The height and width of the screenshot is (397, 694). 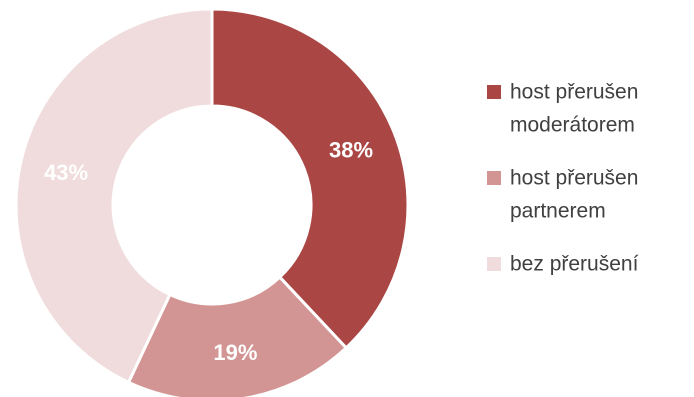 I want to click on slice-label-3: 43%, so click(x=66, y=172).